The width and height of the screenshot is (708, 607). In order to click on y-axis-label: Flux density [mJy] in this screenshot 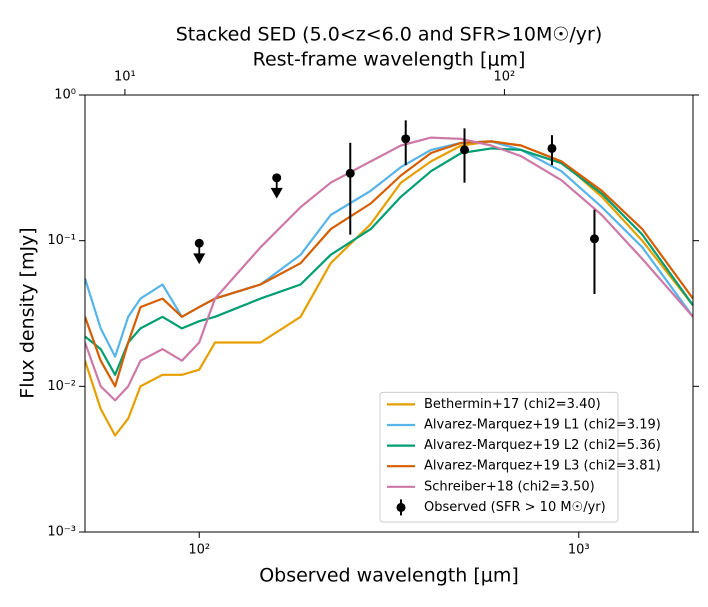, I will do `click(28, 312)`.